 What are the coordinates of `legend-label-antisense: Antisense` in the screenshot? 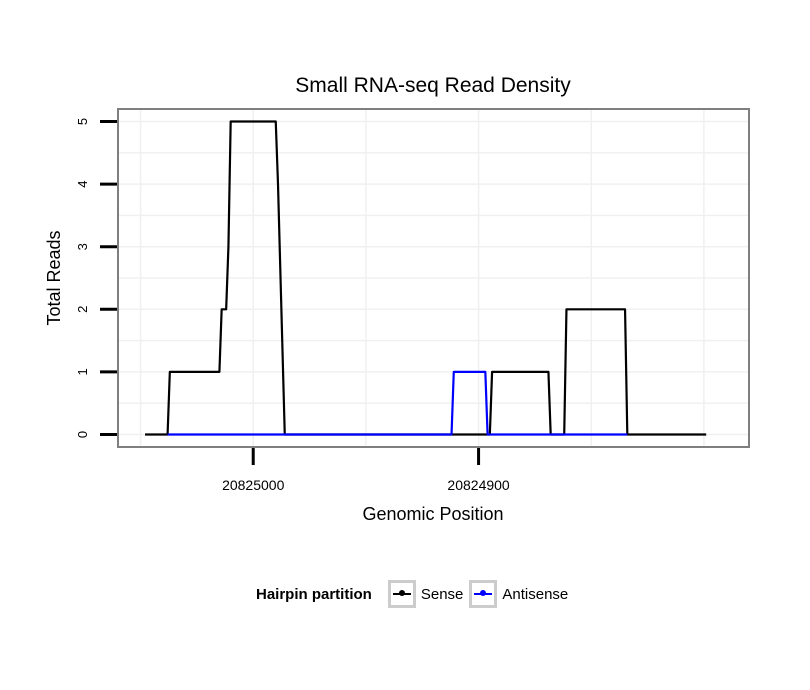 It's located at (535, 594).